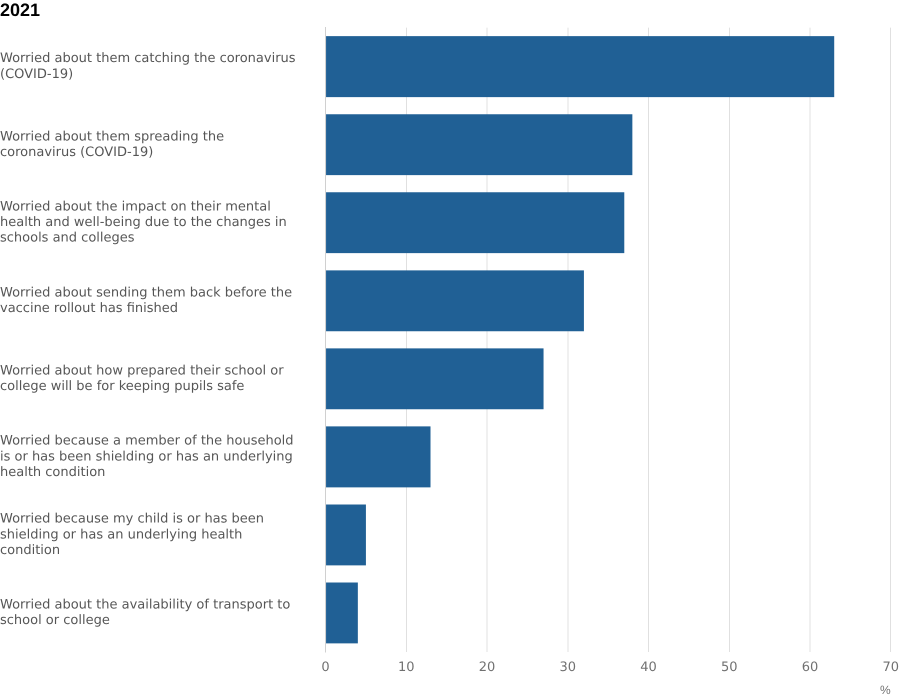 Image resolution: width=907 pixels, height=700 pixels. I want to click on y-tick-label: Worried about them catching the coronavirus (COVID-19), so click(148, 66).